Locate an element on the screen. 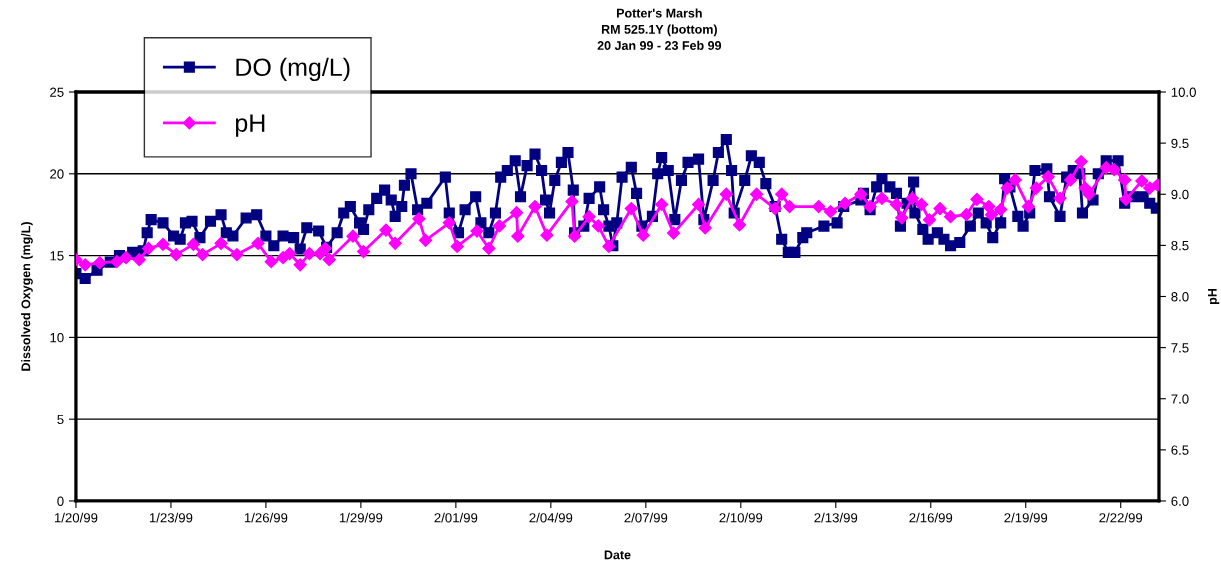  legend-label: DO (mg/L) is located at coordinates (293, 69).